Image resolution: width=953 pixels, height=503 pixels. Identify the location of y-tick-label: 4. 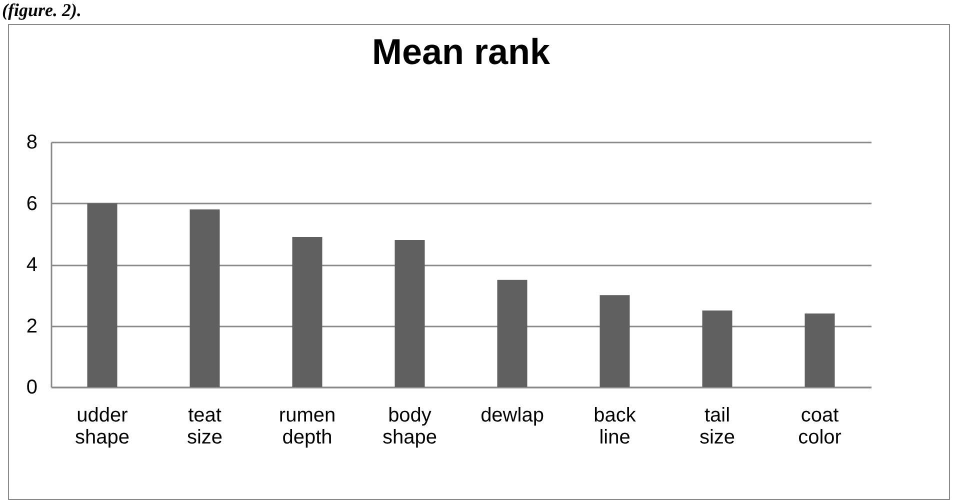
(32, 265).